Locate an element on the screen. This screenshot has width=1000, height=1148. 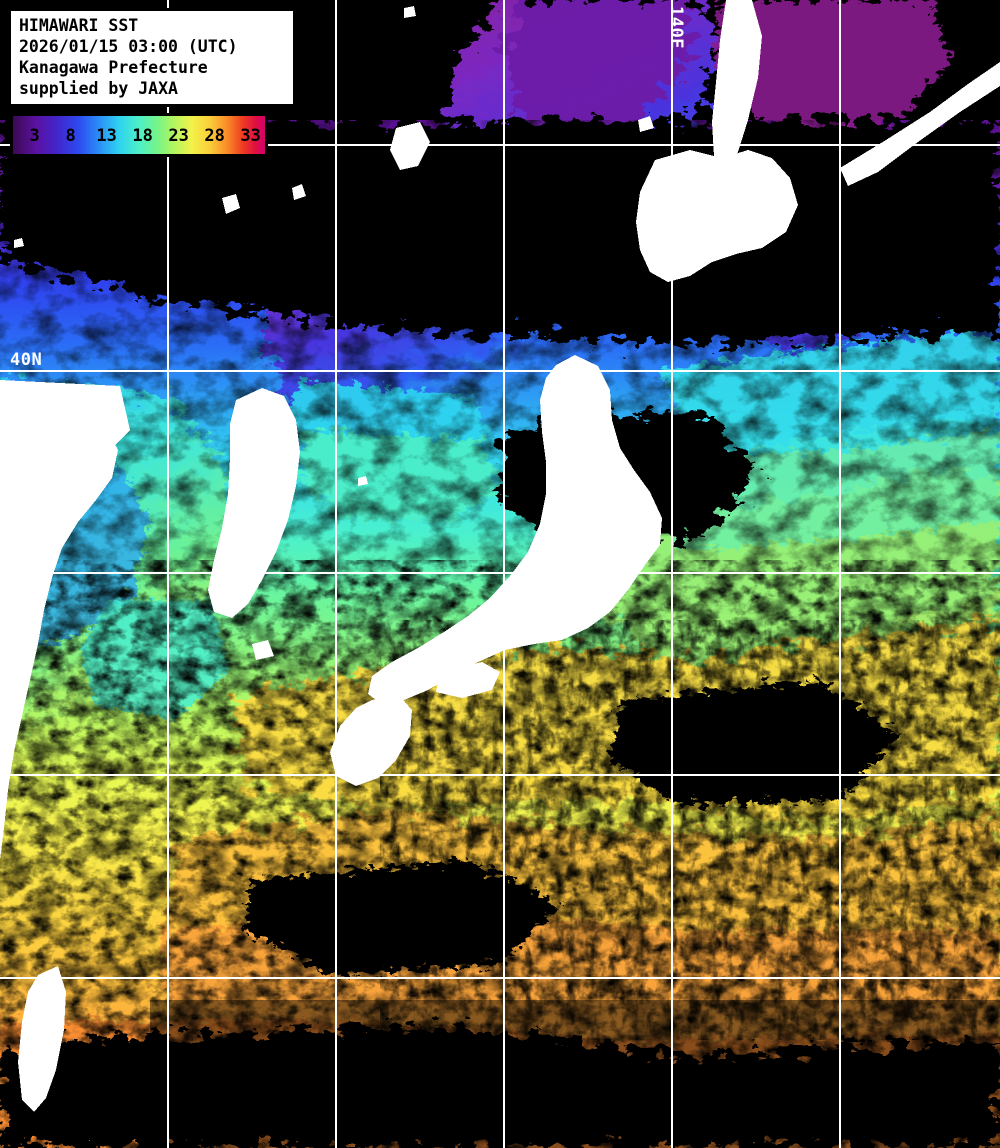
colorbar-tick-3: 3 is located at coordinates (34, 136).